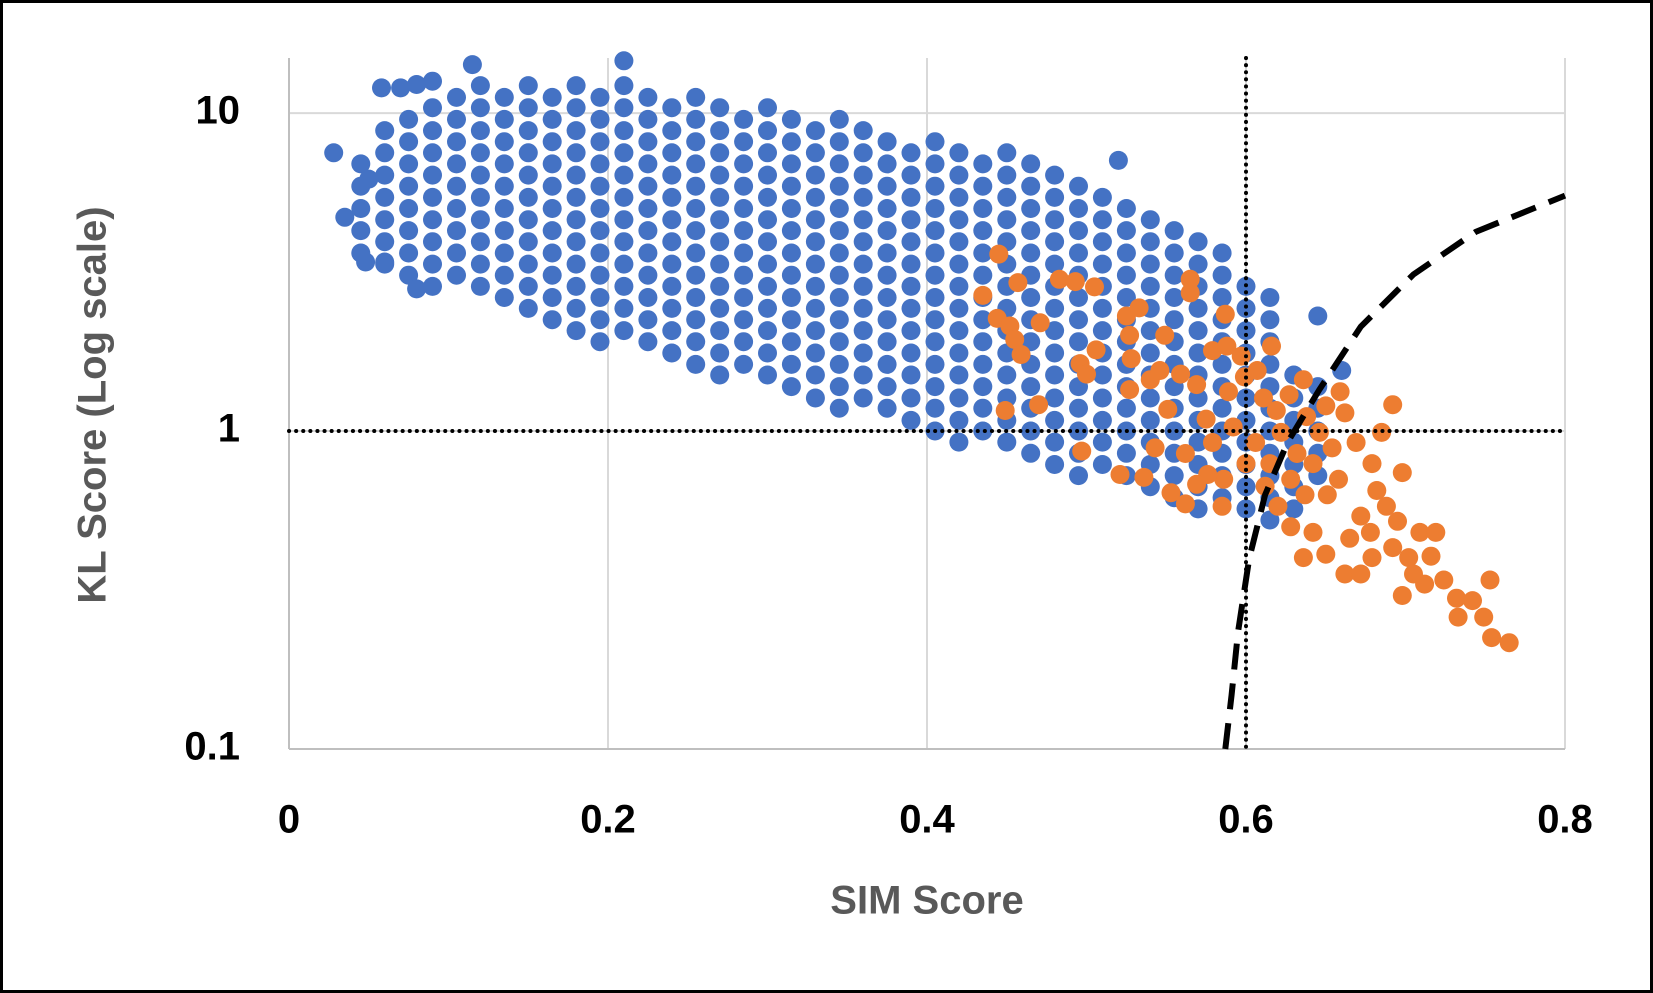 The height and width of the screenshot is (993, 1653). Describe the element at coordinates (1246, 820) in the screenshot. I see `x-tick-label: 0.6` at that location.